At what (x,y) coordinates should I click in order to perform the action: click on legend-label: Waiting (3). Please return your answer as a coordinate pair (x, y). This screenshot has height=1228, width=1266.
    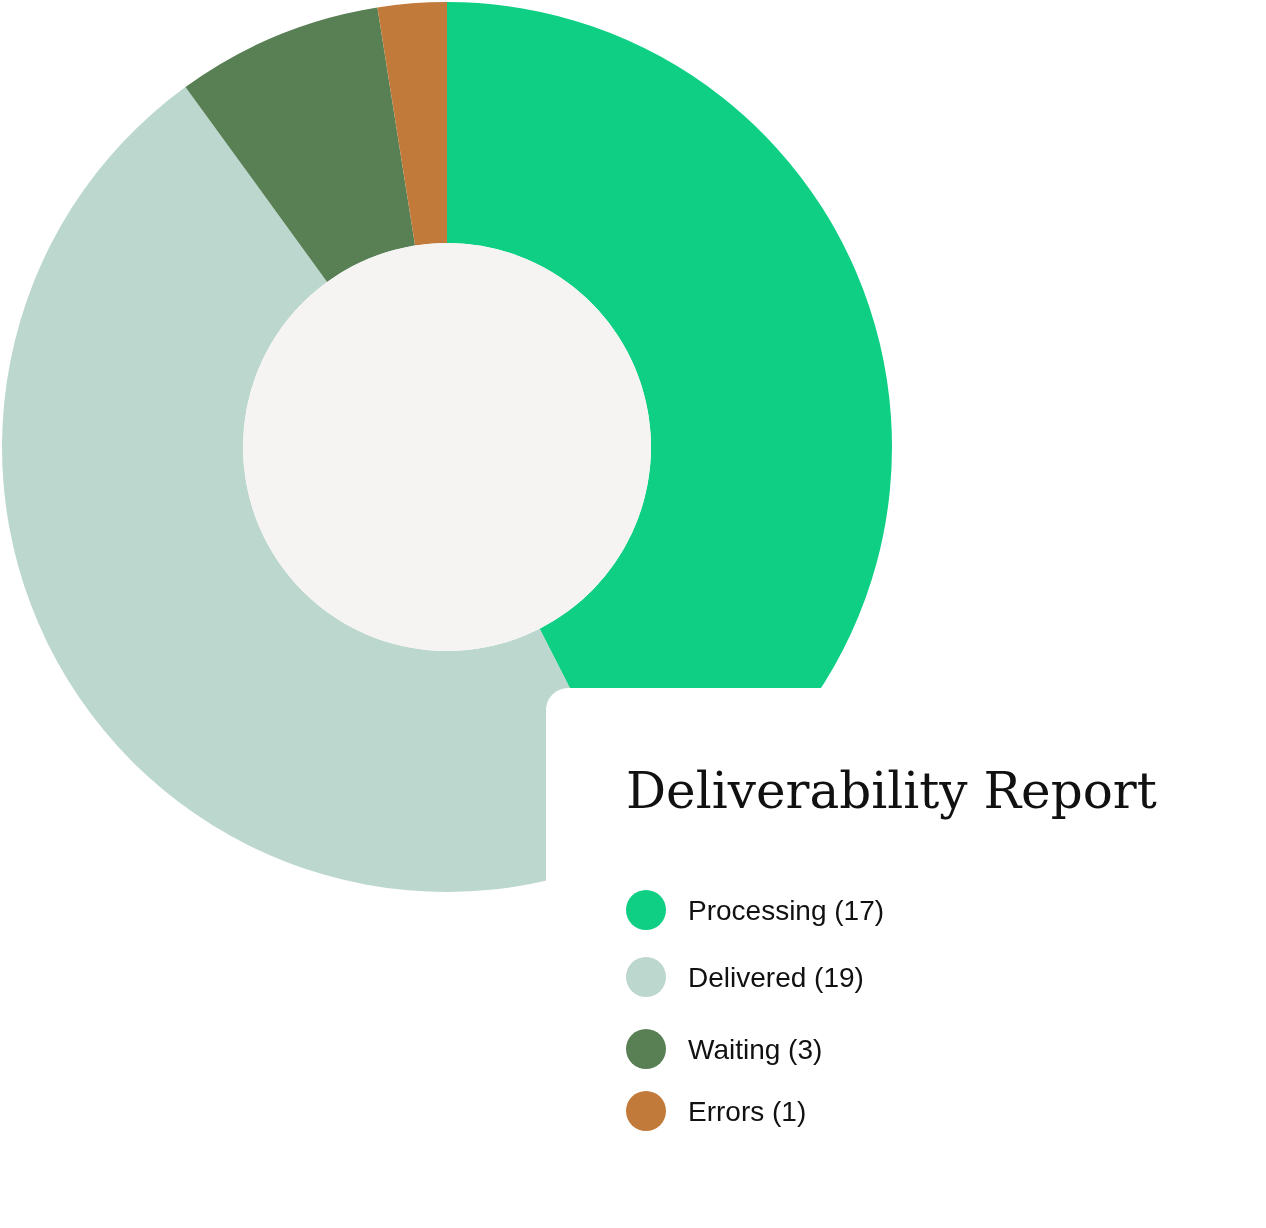
    Looking at the image, I should click on (755, 1049).